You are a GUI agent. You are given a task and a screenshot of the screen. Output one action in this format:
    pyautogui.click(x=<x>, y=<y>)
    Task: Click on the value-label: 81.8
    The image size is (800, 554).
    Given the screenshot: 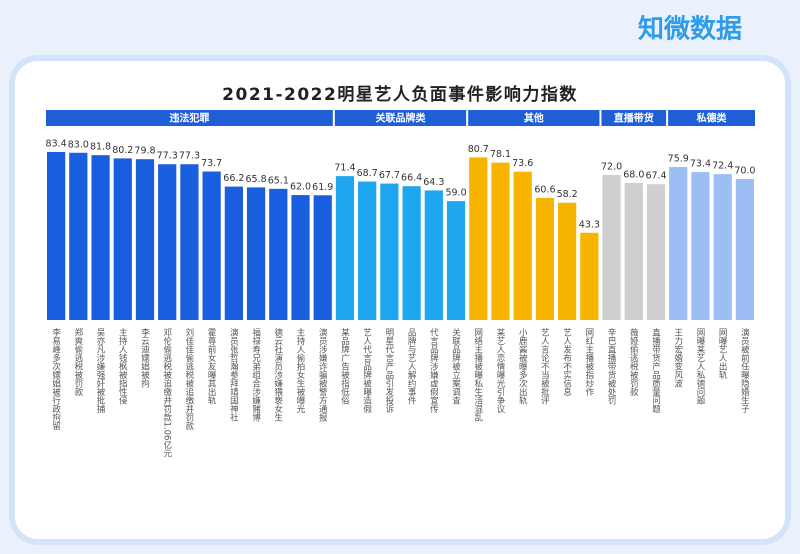 What is the action you would take?
    pyautogui.click(x=100, y=147)
    